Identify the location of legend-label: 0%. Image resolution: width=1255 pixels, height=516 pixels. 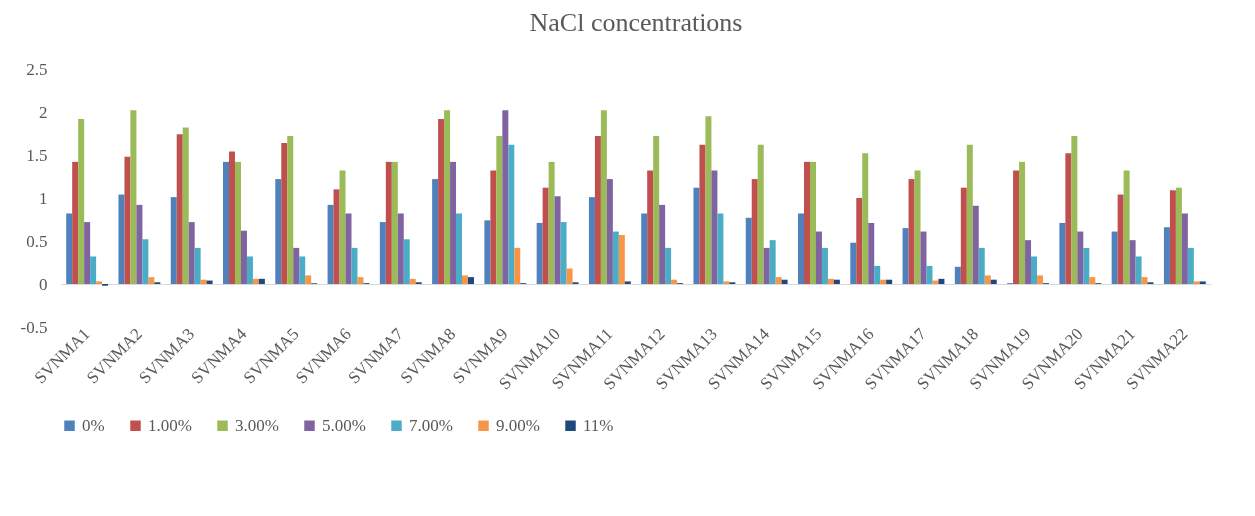
(93, 425).